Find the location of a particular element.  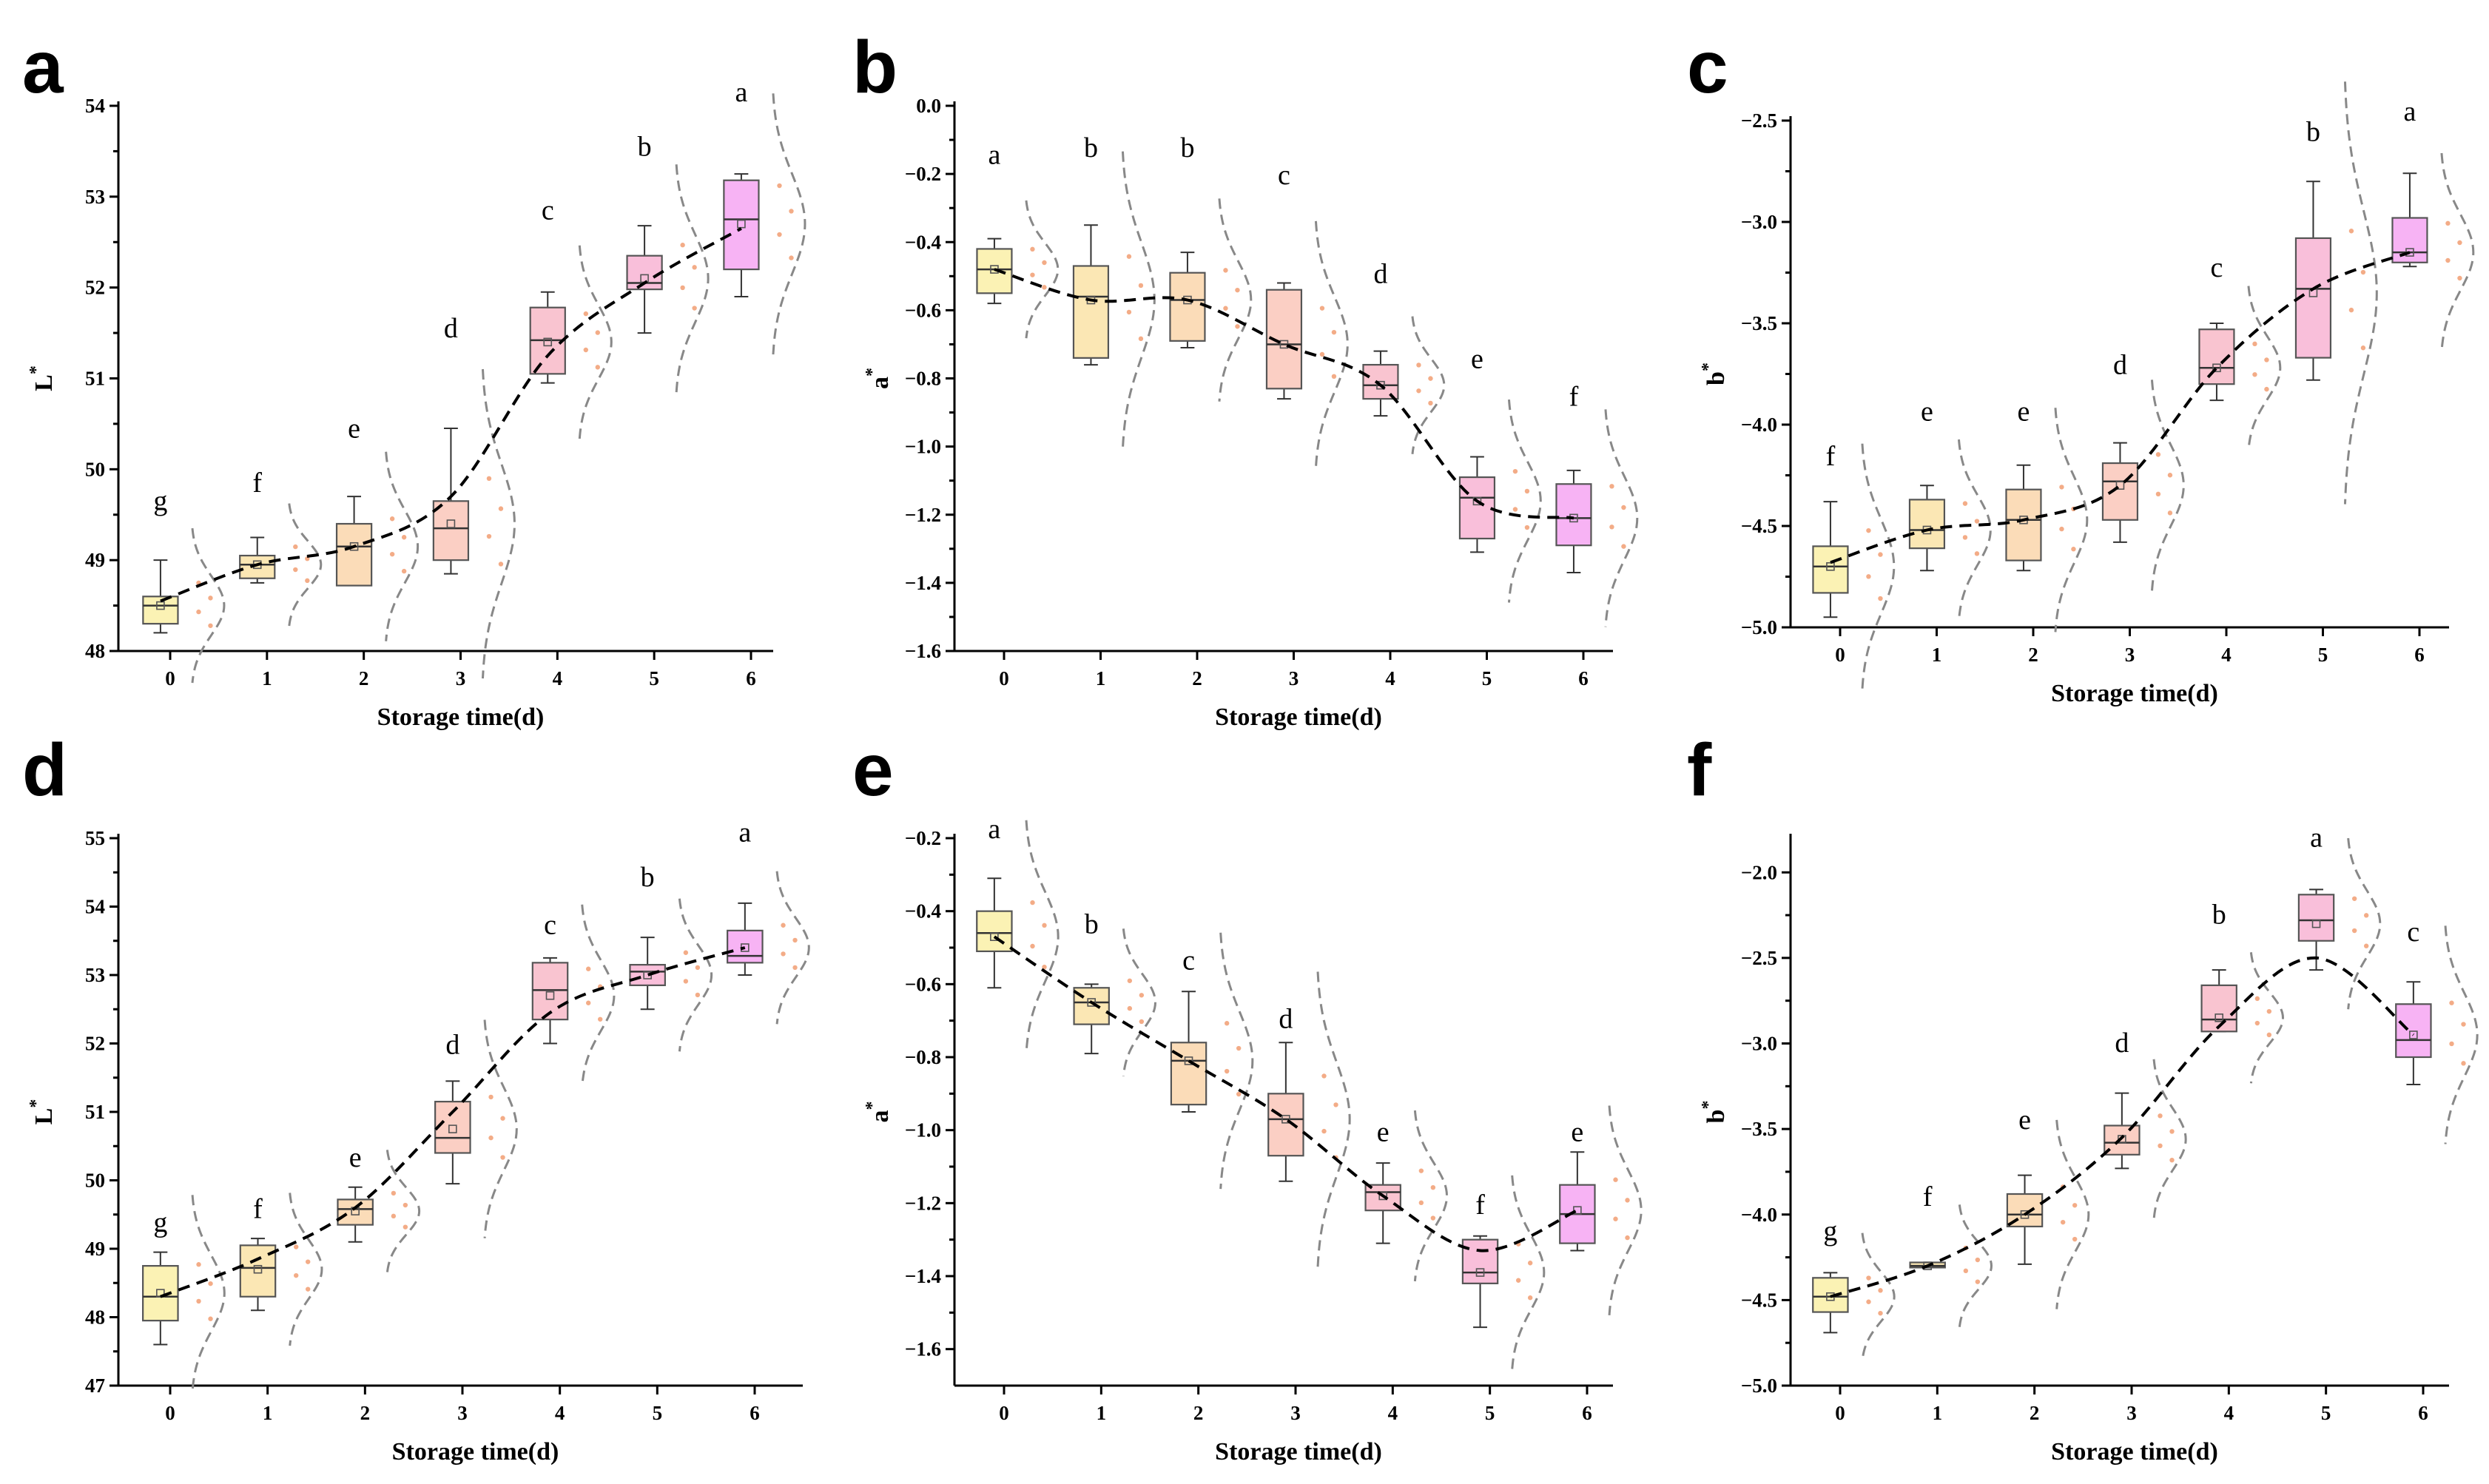

x-tick-label: 0 is located at coordinates (1840, 1413).